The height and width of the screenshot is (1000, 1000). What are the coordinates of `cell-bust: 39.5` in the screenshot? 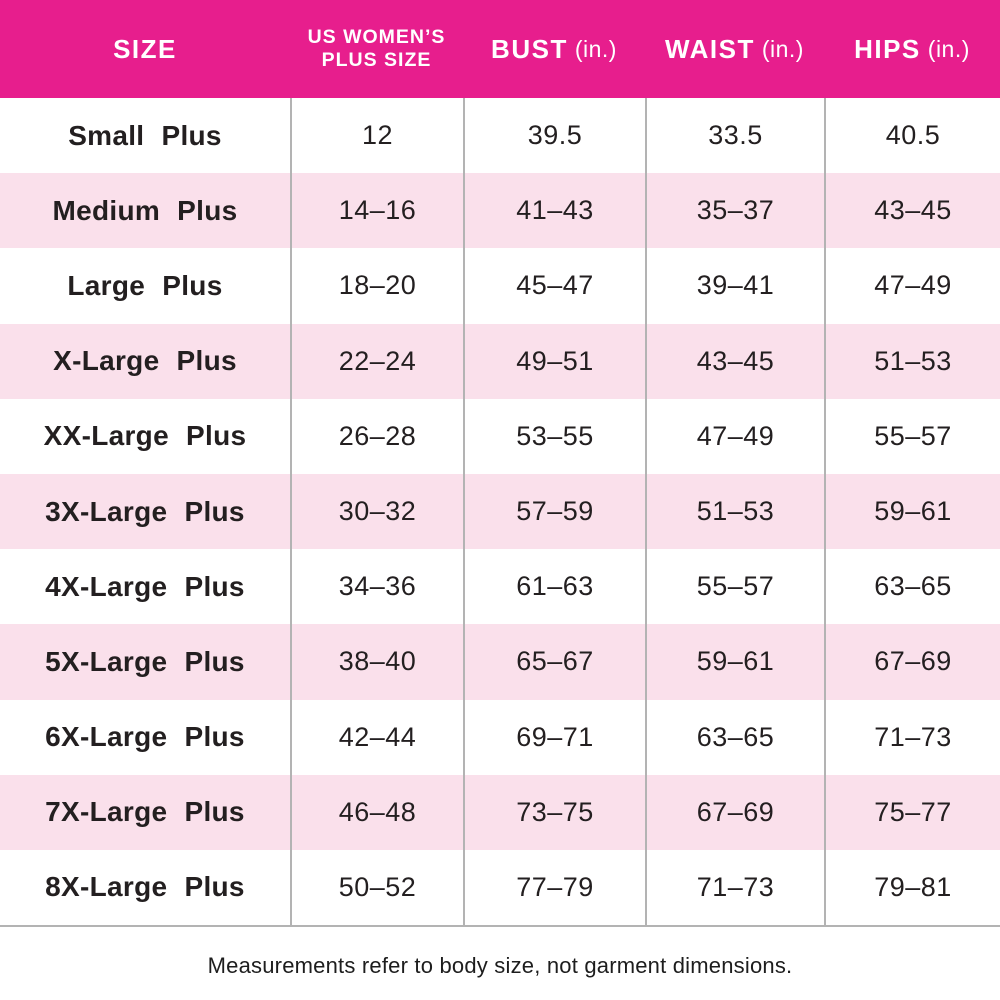 It's located at (554, 136).